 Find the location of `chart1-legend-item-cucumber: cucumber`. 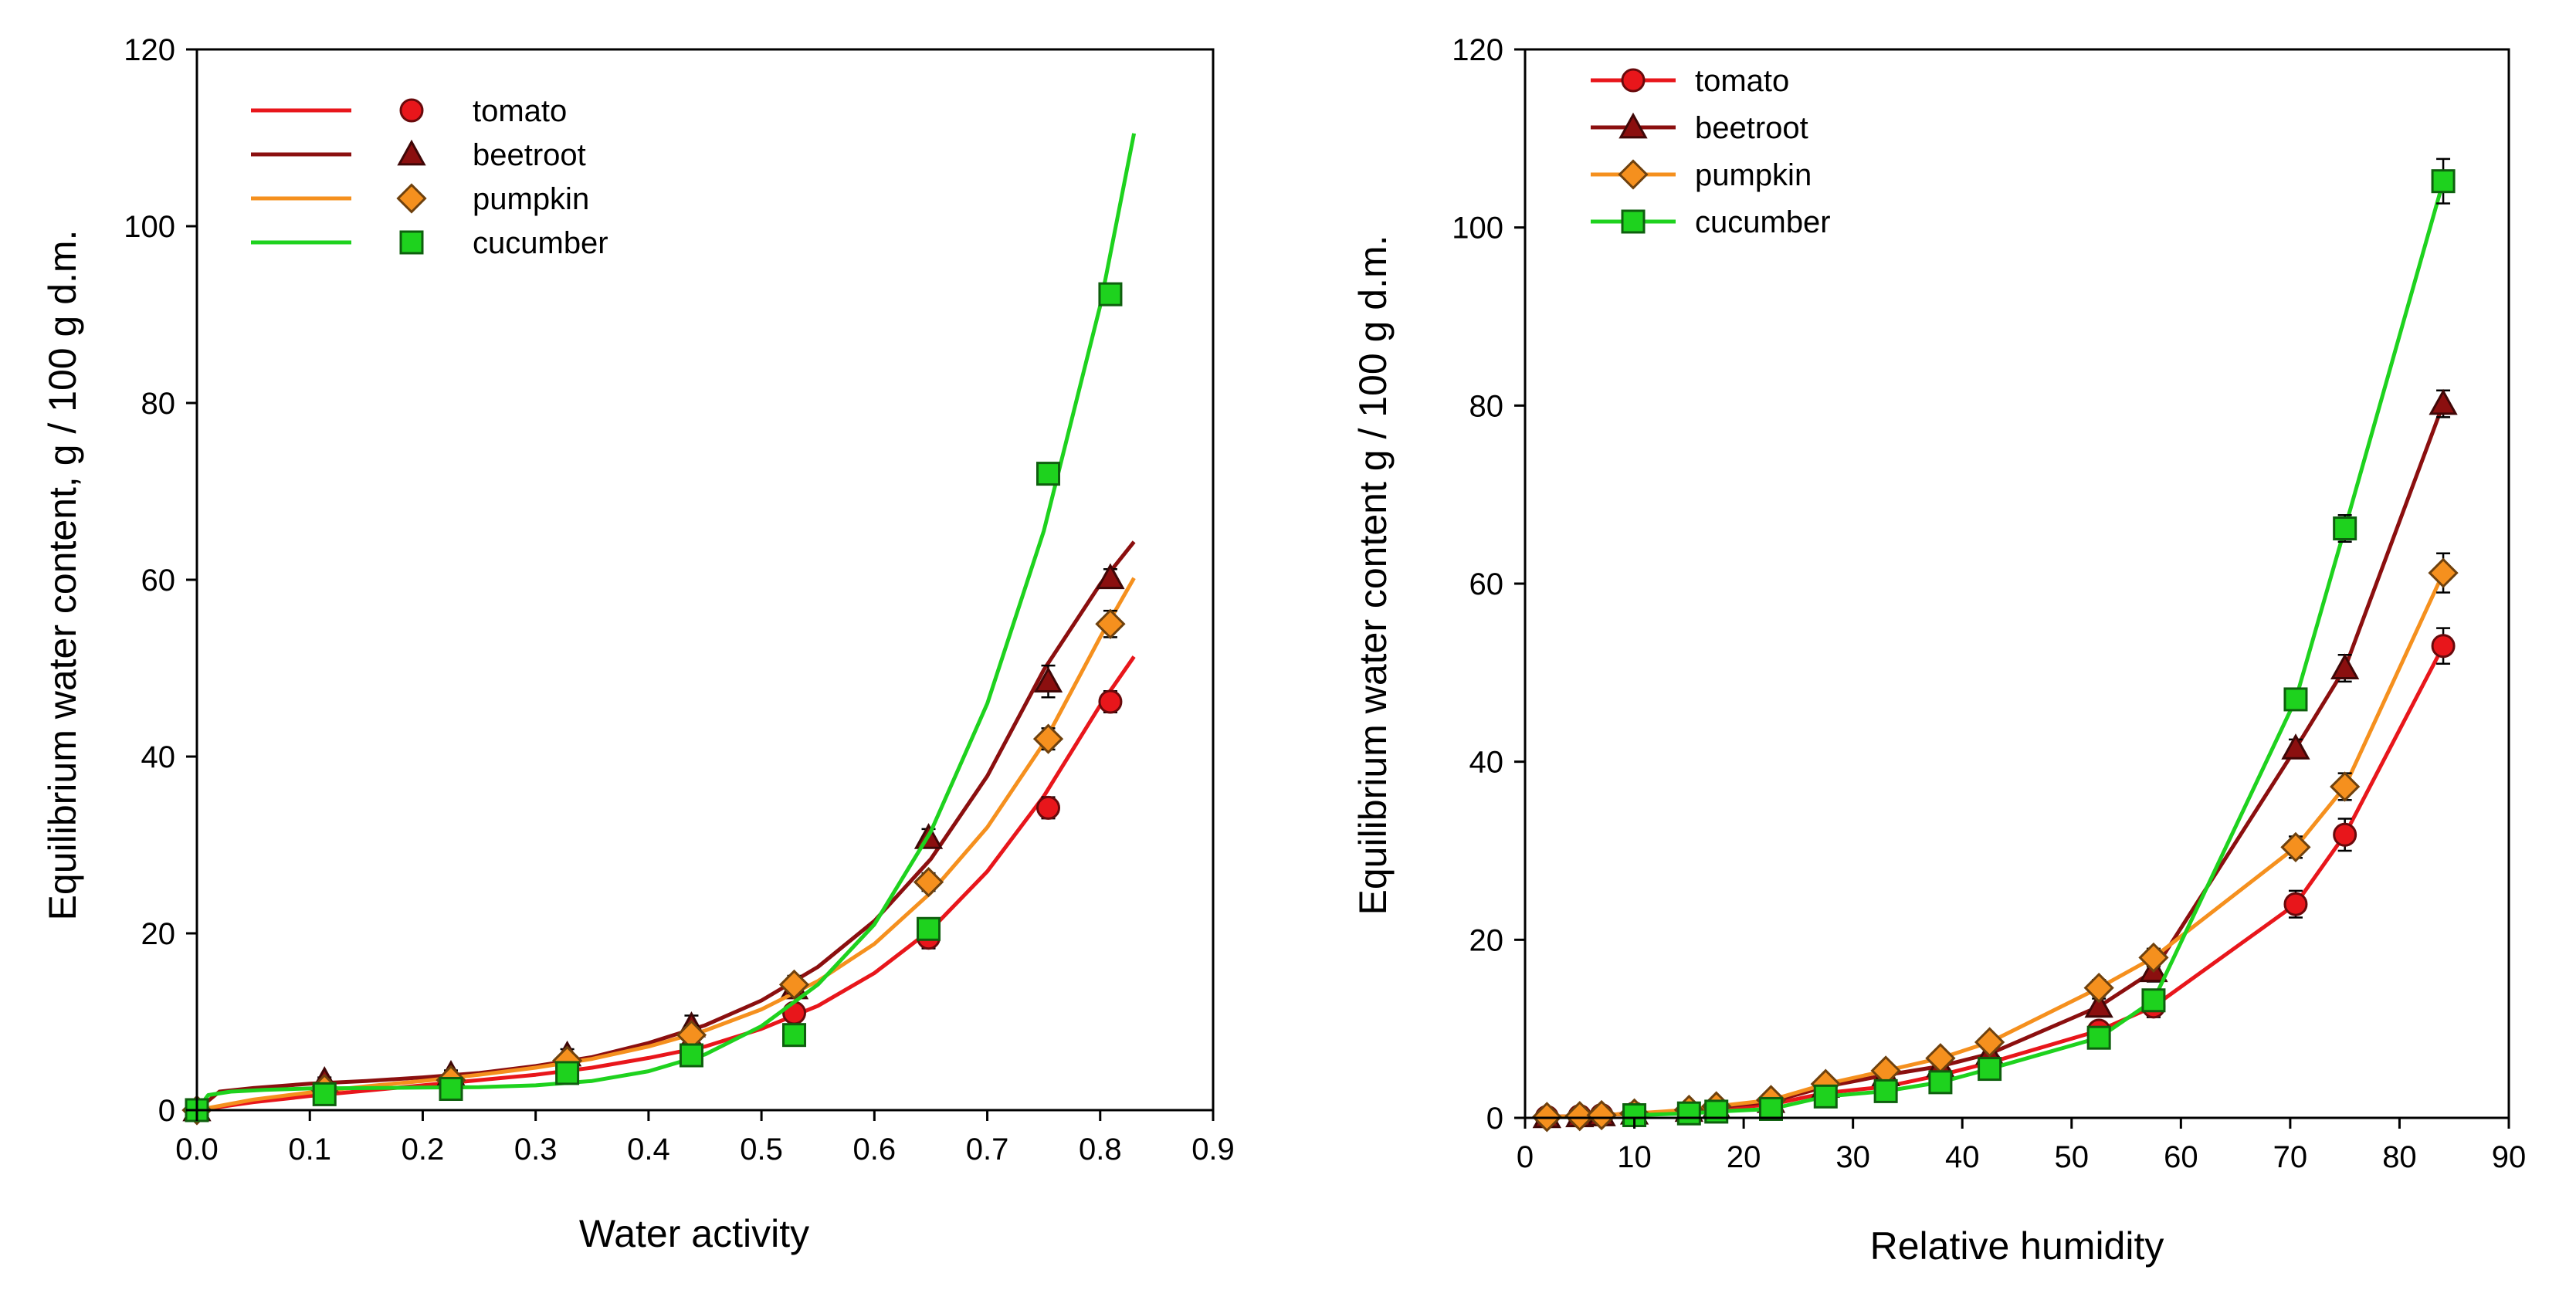

chart1-legend-item-cucumber: cucumber is located at coordinates (1711, 222).